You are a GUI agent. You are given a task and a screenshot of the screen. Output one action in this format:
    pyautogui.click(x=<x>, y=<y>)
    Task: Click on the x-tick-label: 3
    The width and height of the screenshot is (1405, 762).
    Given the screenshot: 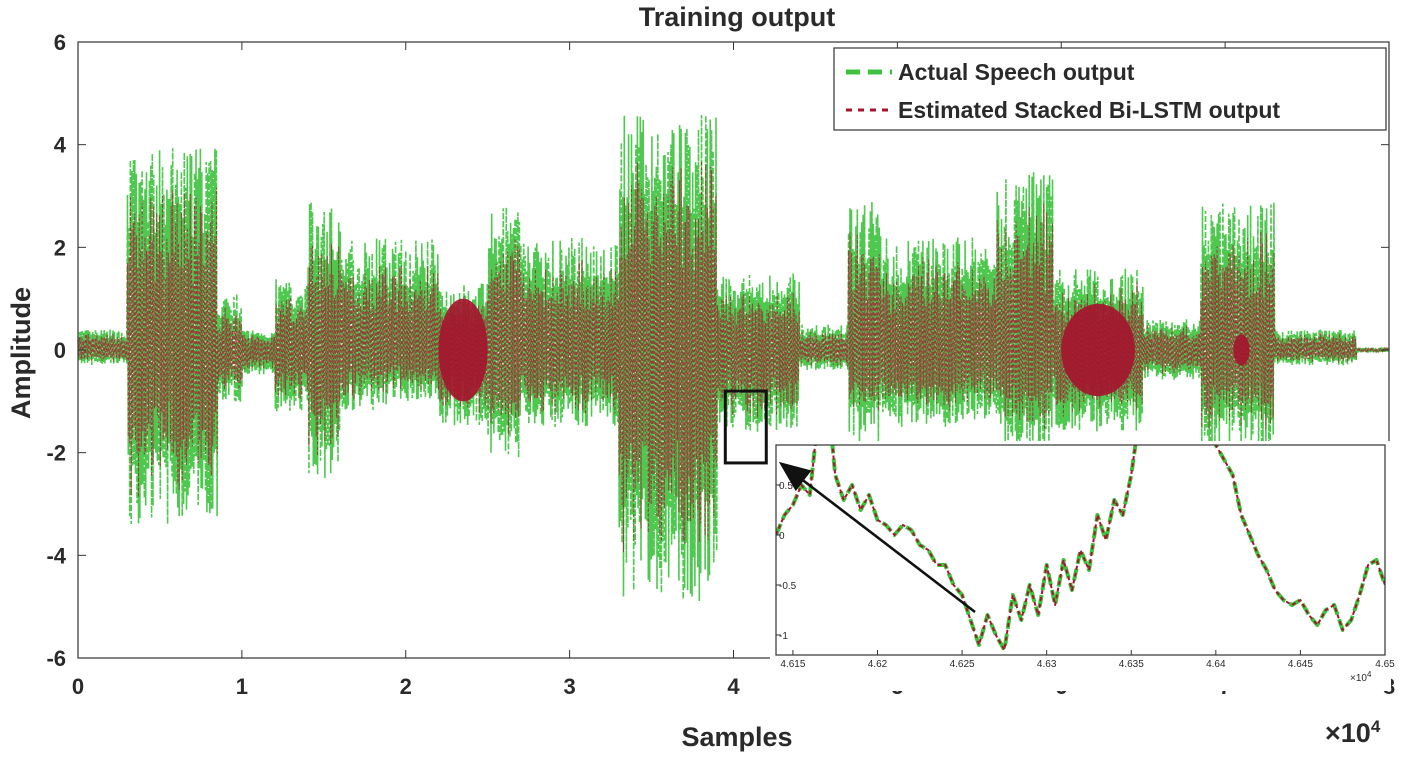 What is the action you would take?
    pyautogui.click(x=570, y=686)
    